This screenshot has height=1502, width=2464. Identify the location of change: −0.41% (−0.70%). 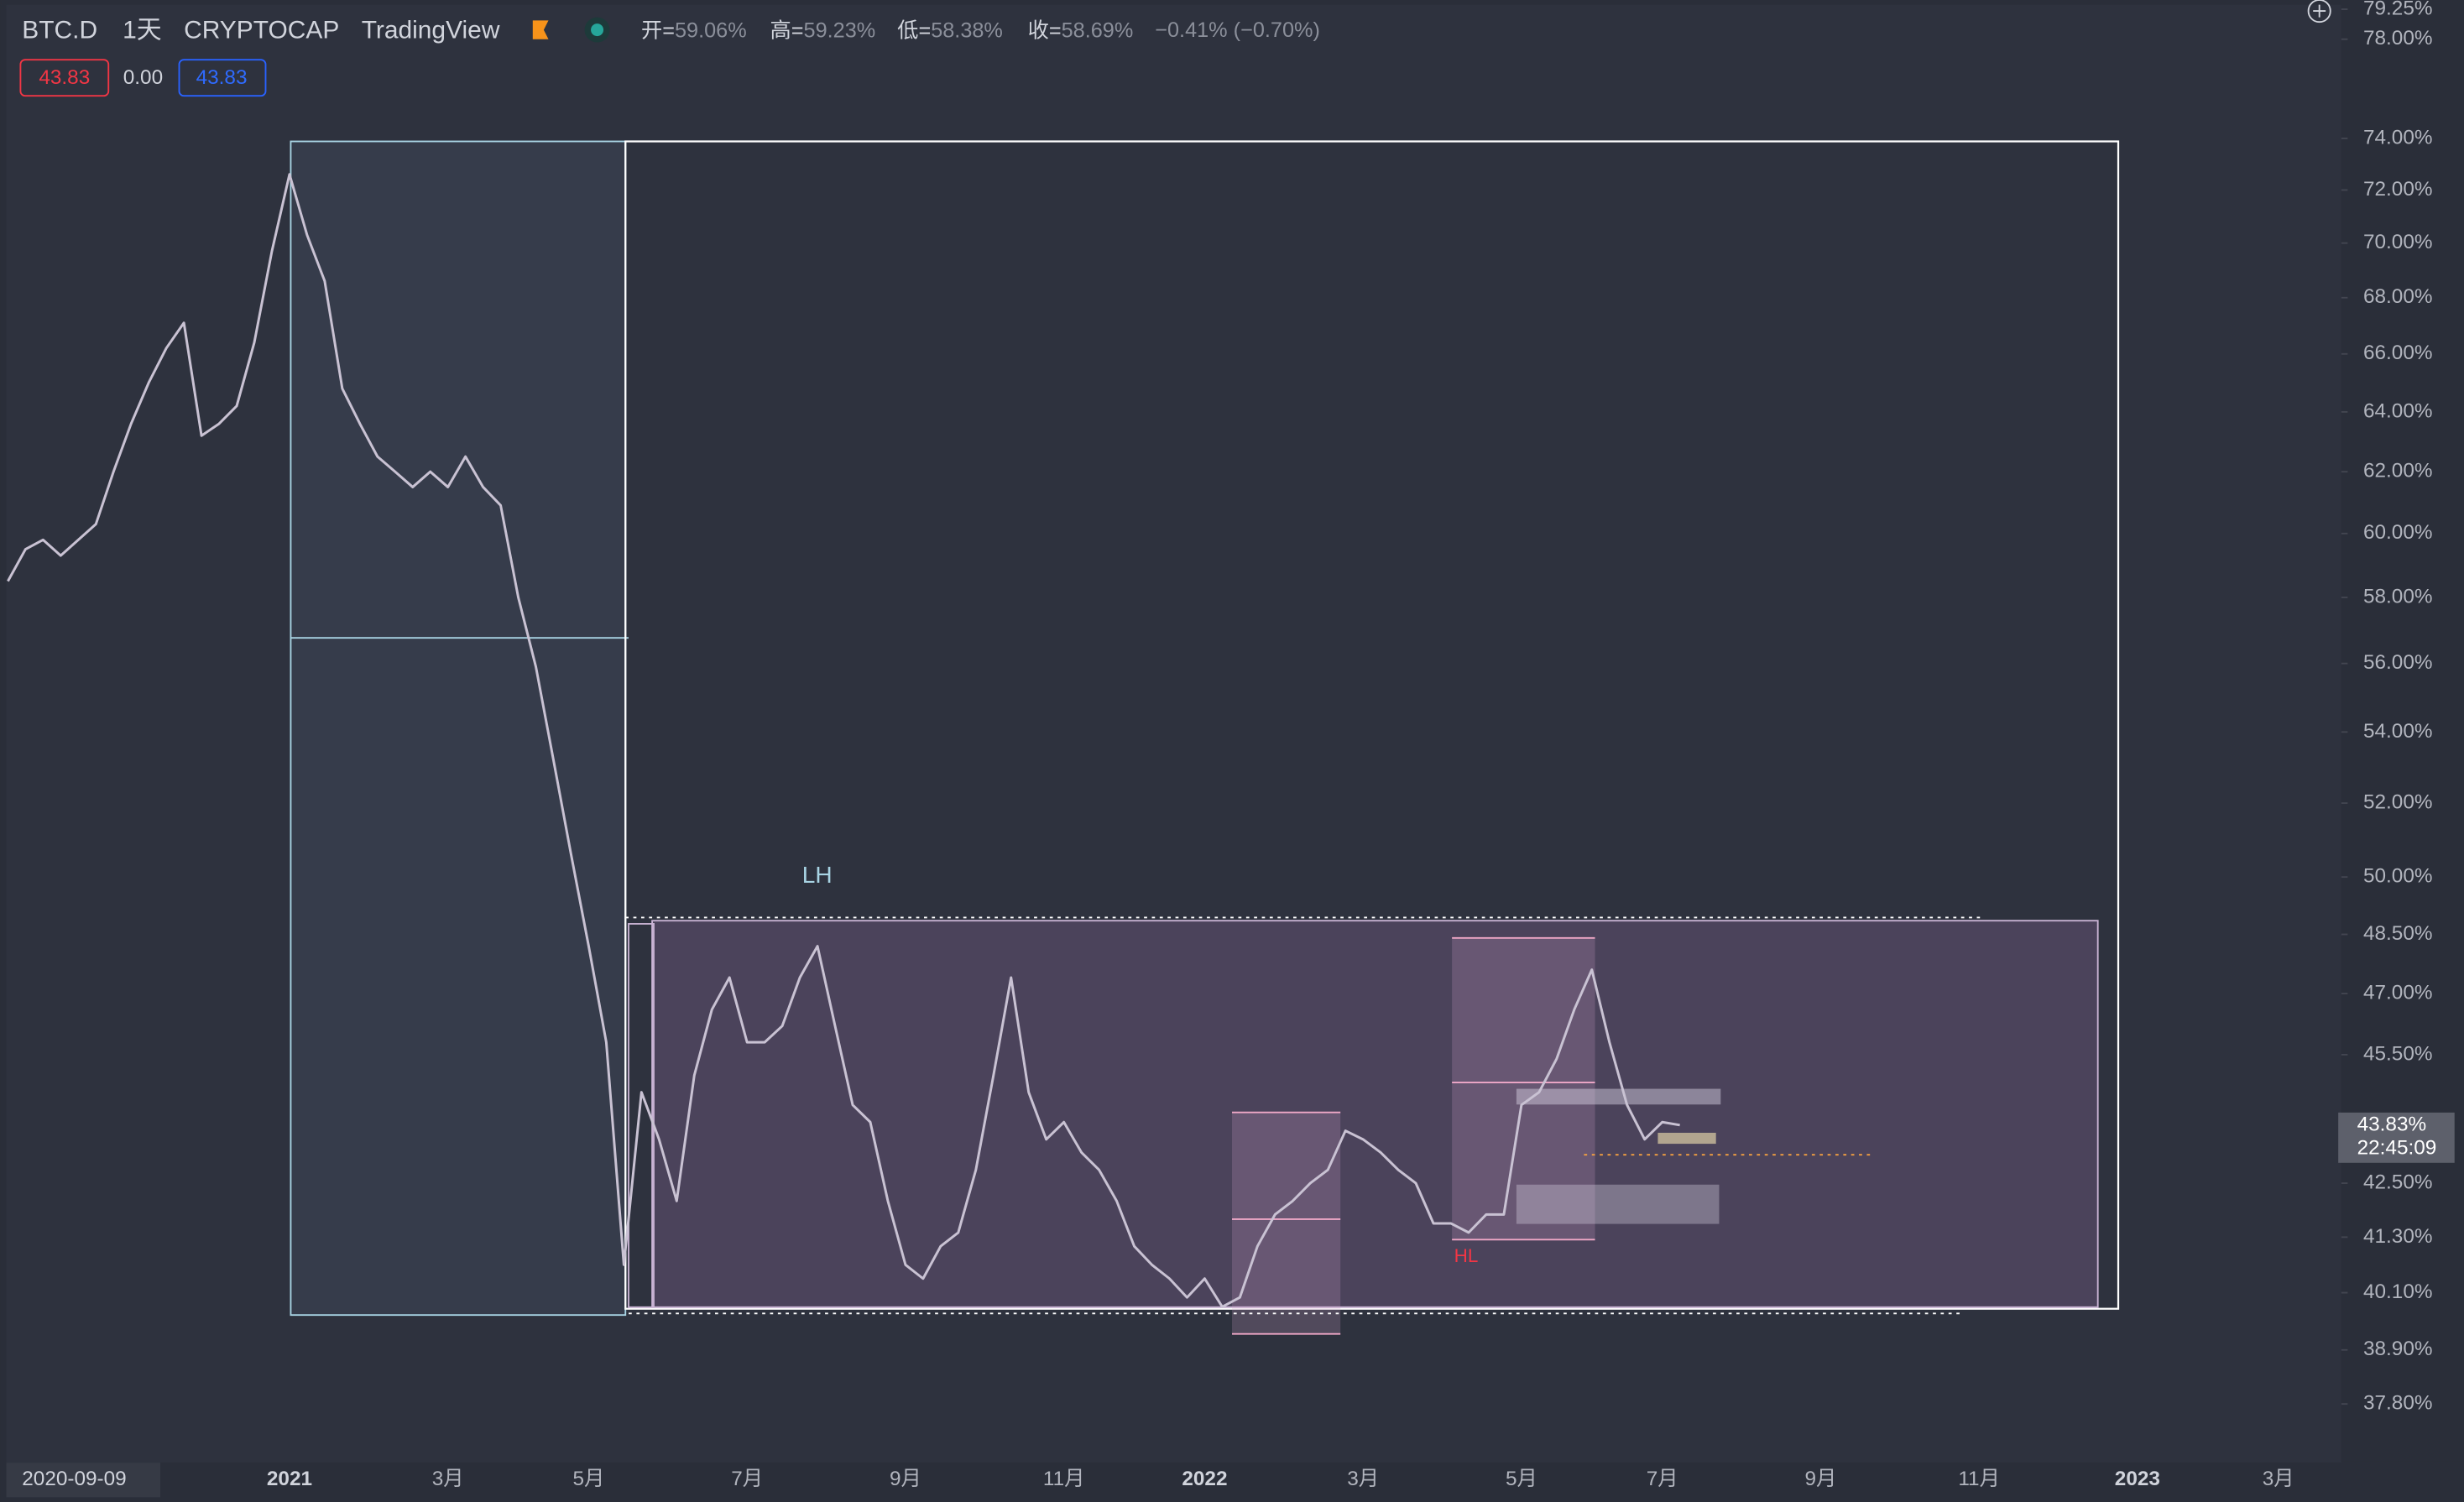
(1237, 30).